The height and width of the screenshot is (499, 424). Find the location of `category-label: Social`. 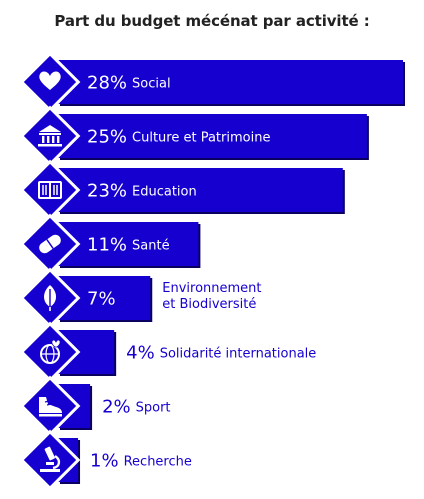

category-label: Social is located at coordinates (151, 84).